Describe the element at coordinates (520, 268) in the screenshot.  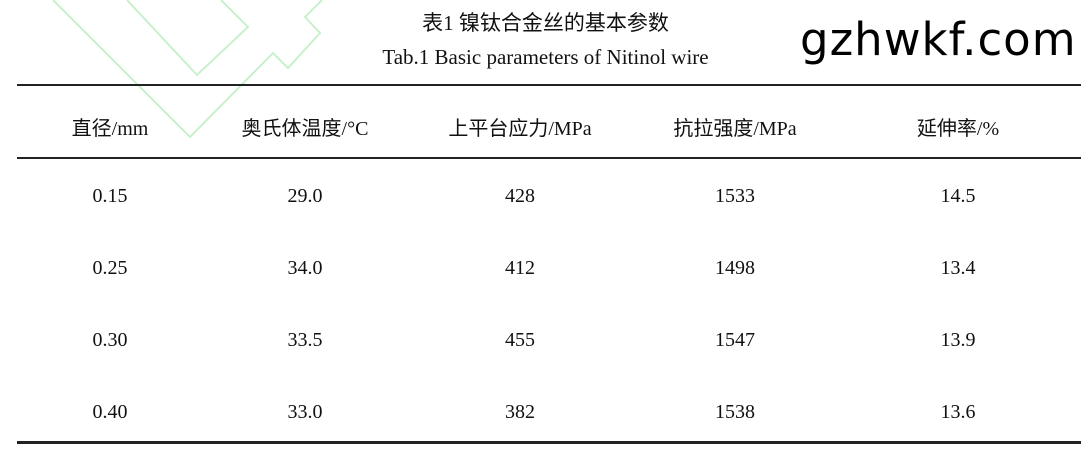
I see `table-cell: 412` at that location.